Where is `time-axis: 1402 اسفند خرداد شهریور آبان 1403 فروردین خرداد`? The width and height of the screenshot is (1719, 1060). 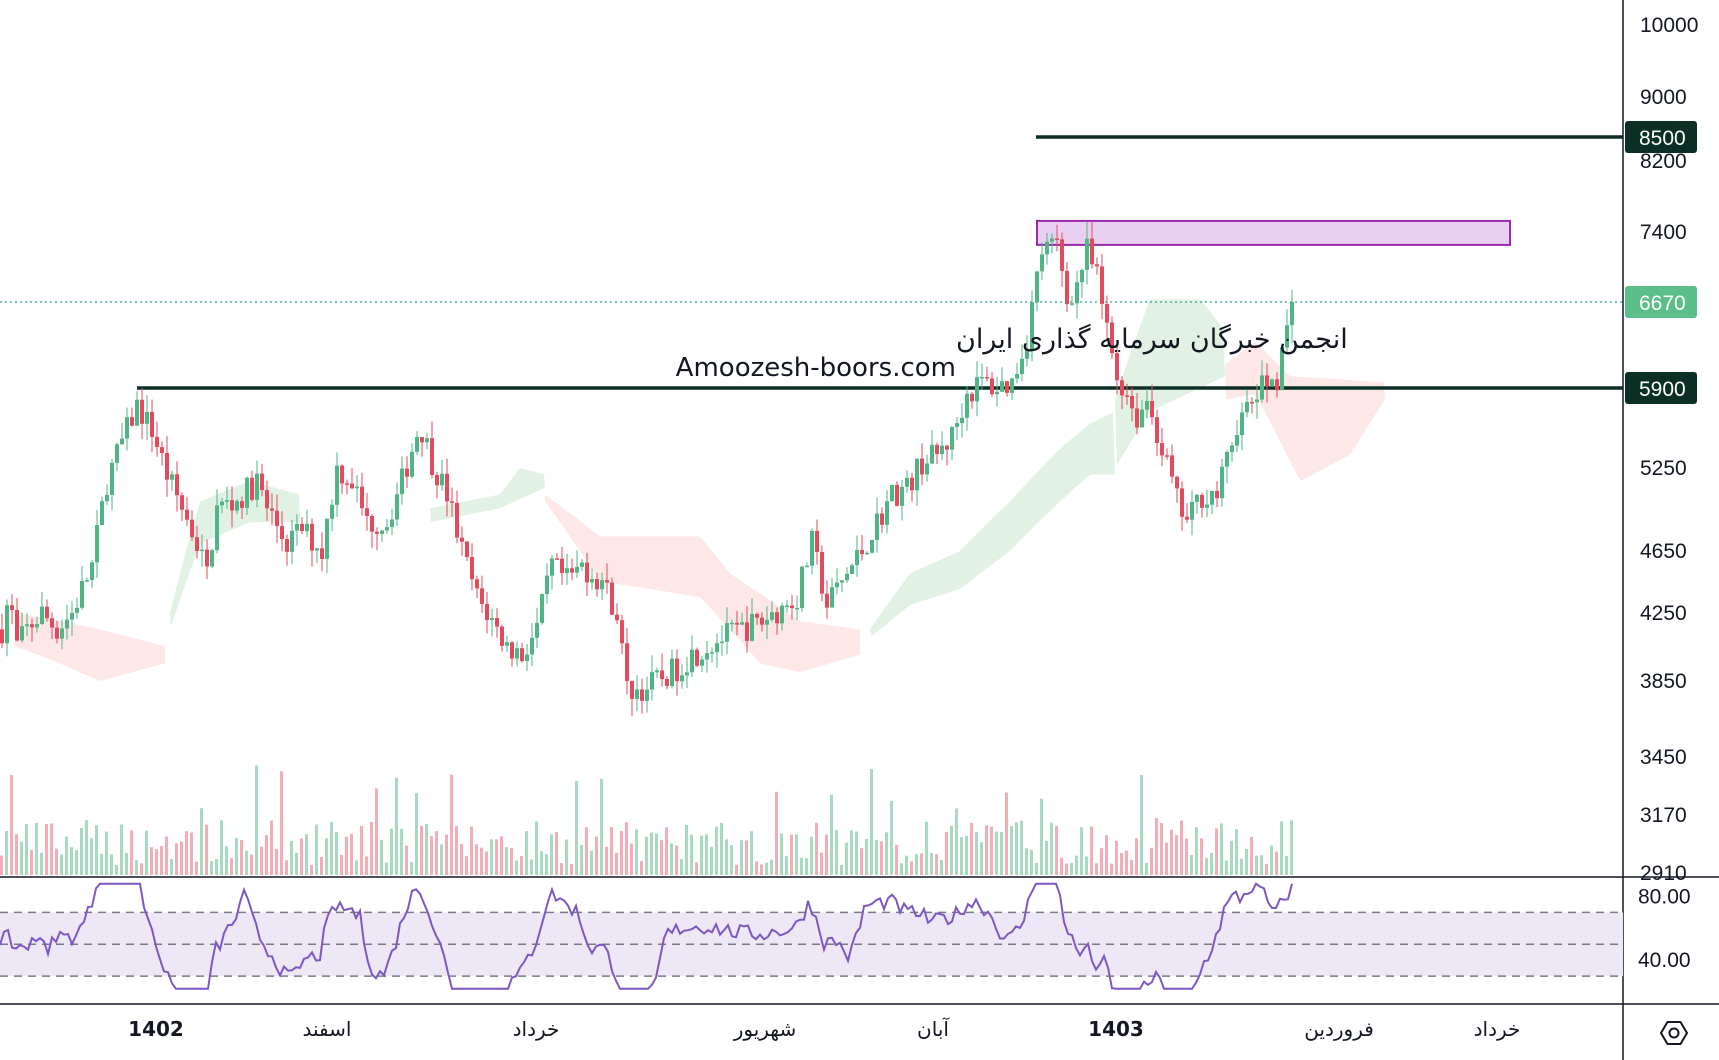 time-axis: 1402 اسفند خرداد شهریور آبان 1403 فروردین خرداد is located at coordinates (824, 1028).